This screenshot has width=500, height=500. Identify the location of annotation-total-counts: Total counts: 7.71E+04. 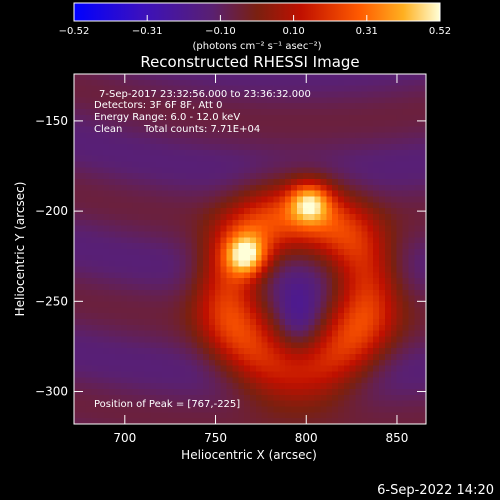
(201, 129).